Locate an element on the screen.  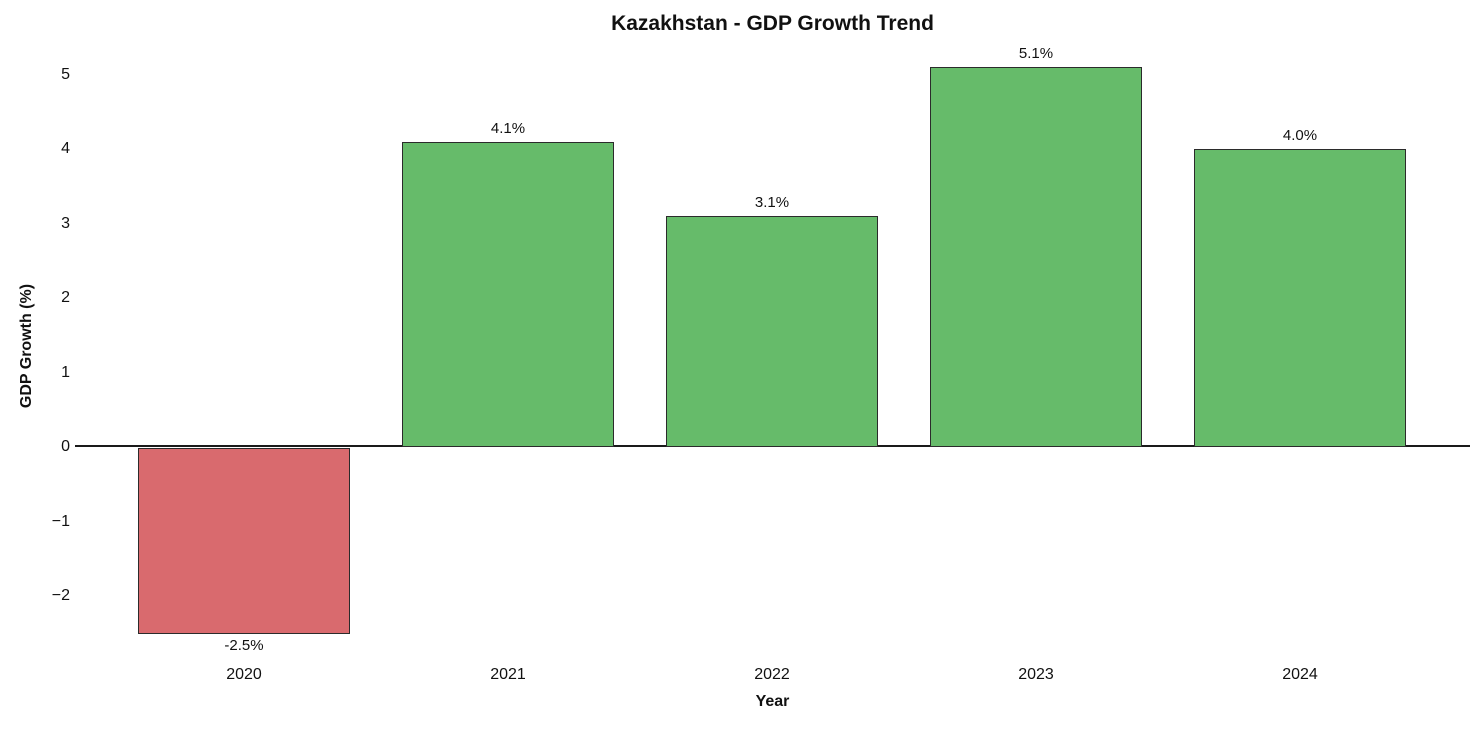
y-tick-label: 2 is located at coordinates (65, 297).